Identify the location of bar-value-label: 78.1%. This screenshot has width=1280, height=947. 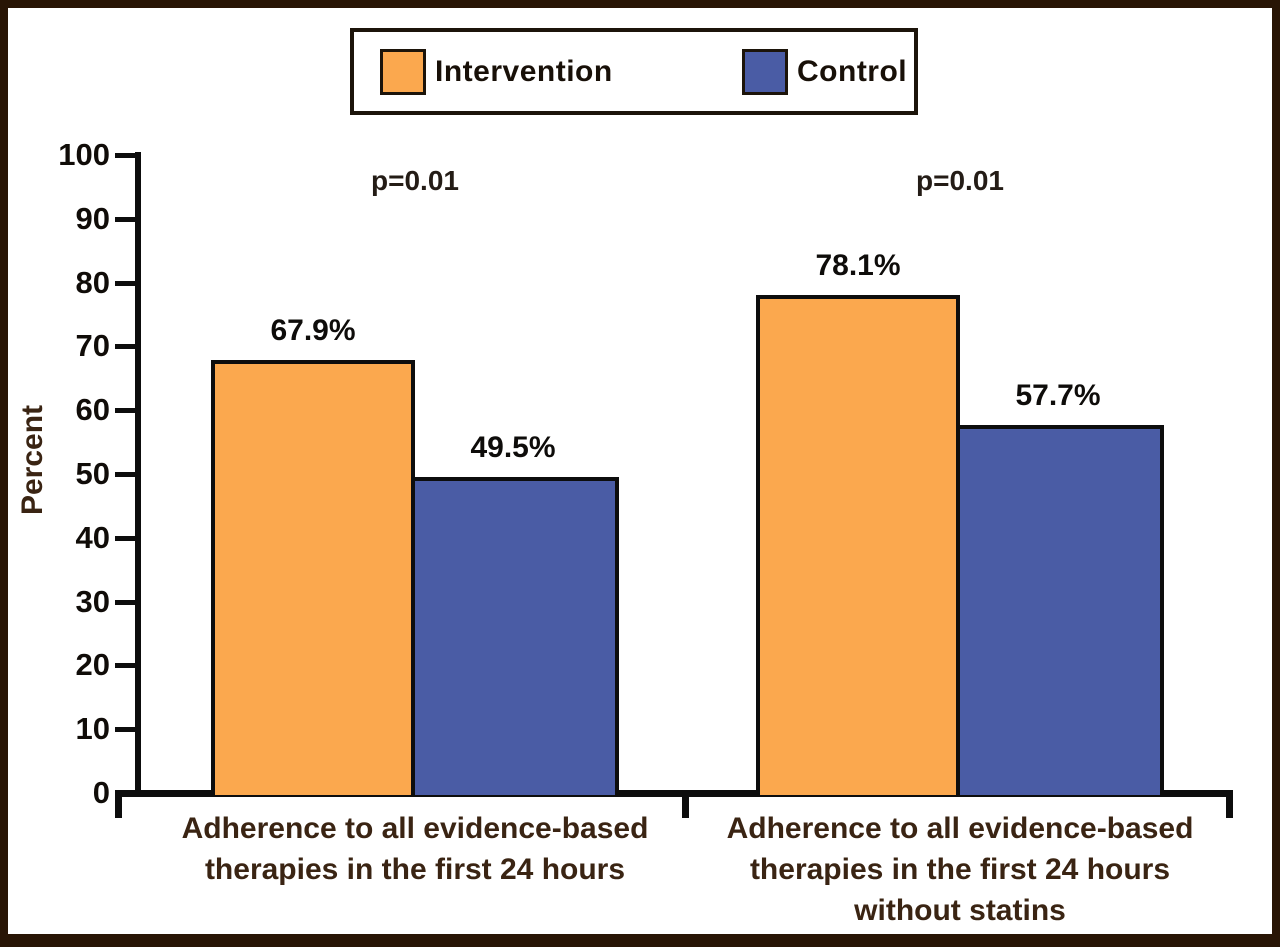
(858, 265).